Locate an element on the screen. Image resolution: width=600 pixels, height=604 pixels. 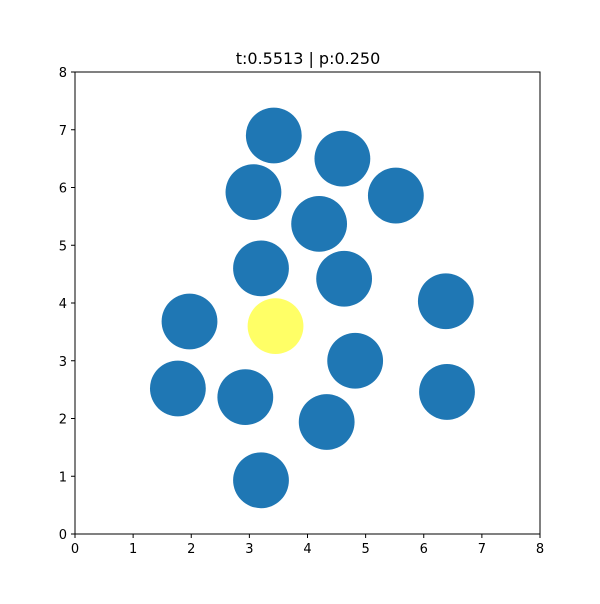
x-tick-label: 8 is located at coordinates (540, 549).